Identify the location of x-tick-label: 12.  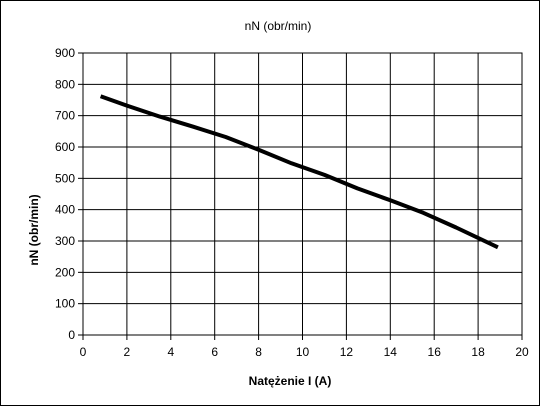
(347, 352).